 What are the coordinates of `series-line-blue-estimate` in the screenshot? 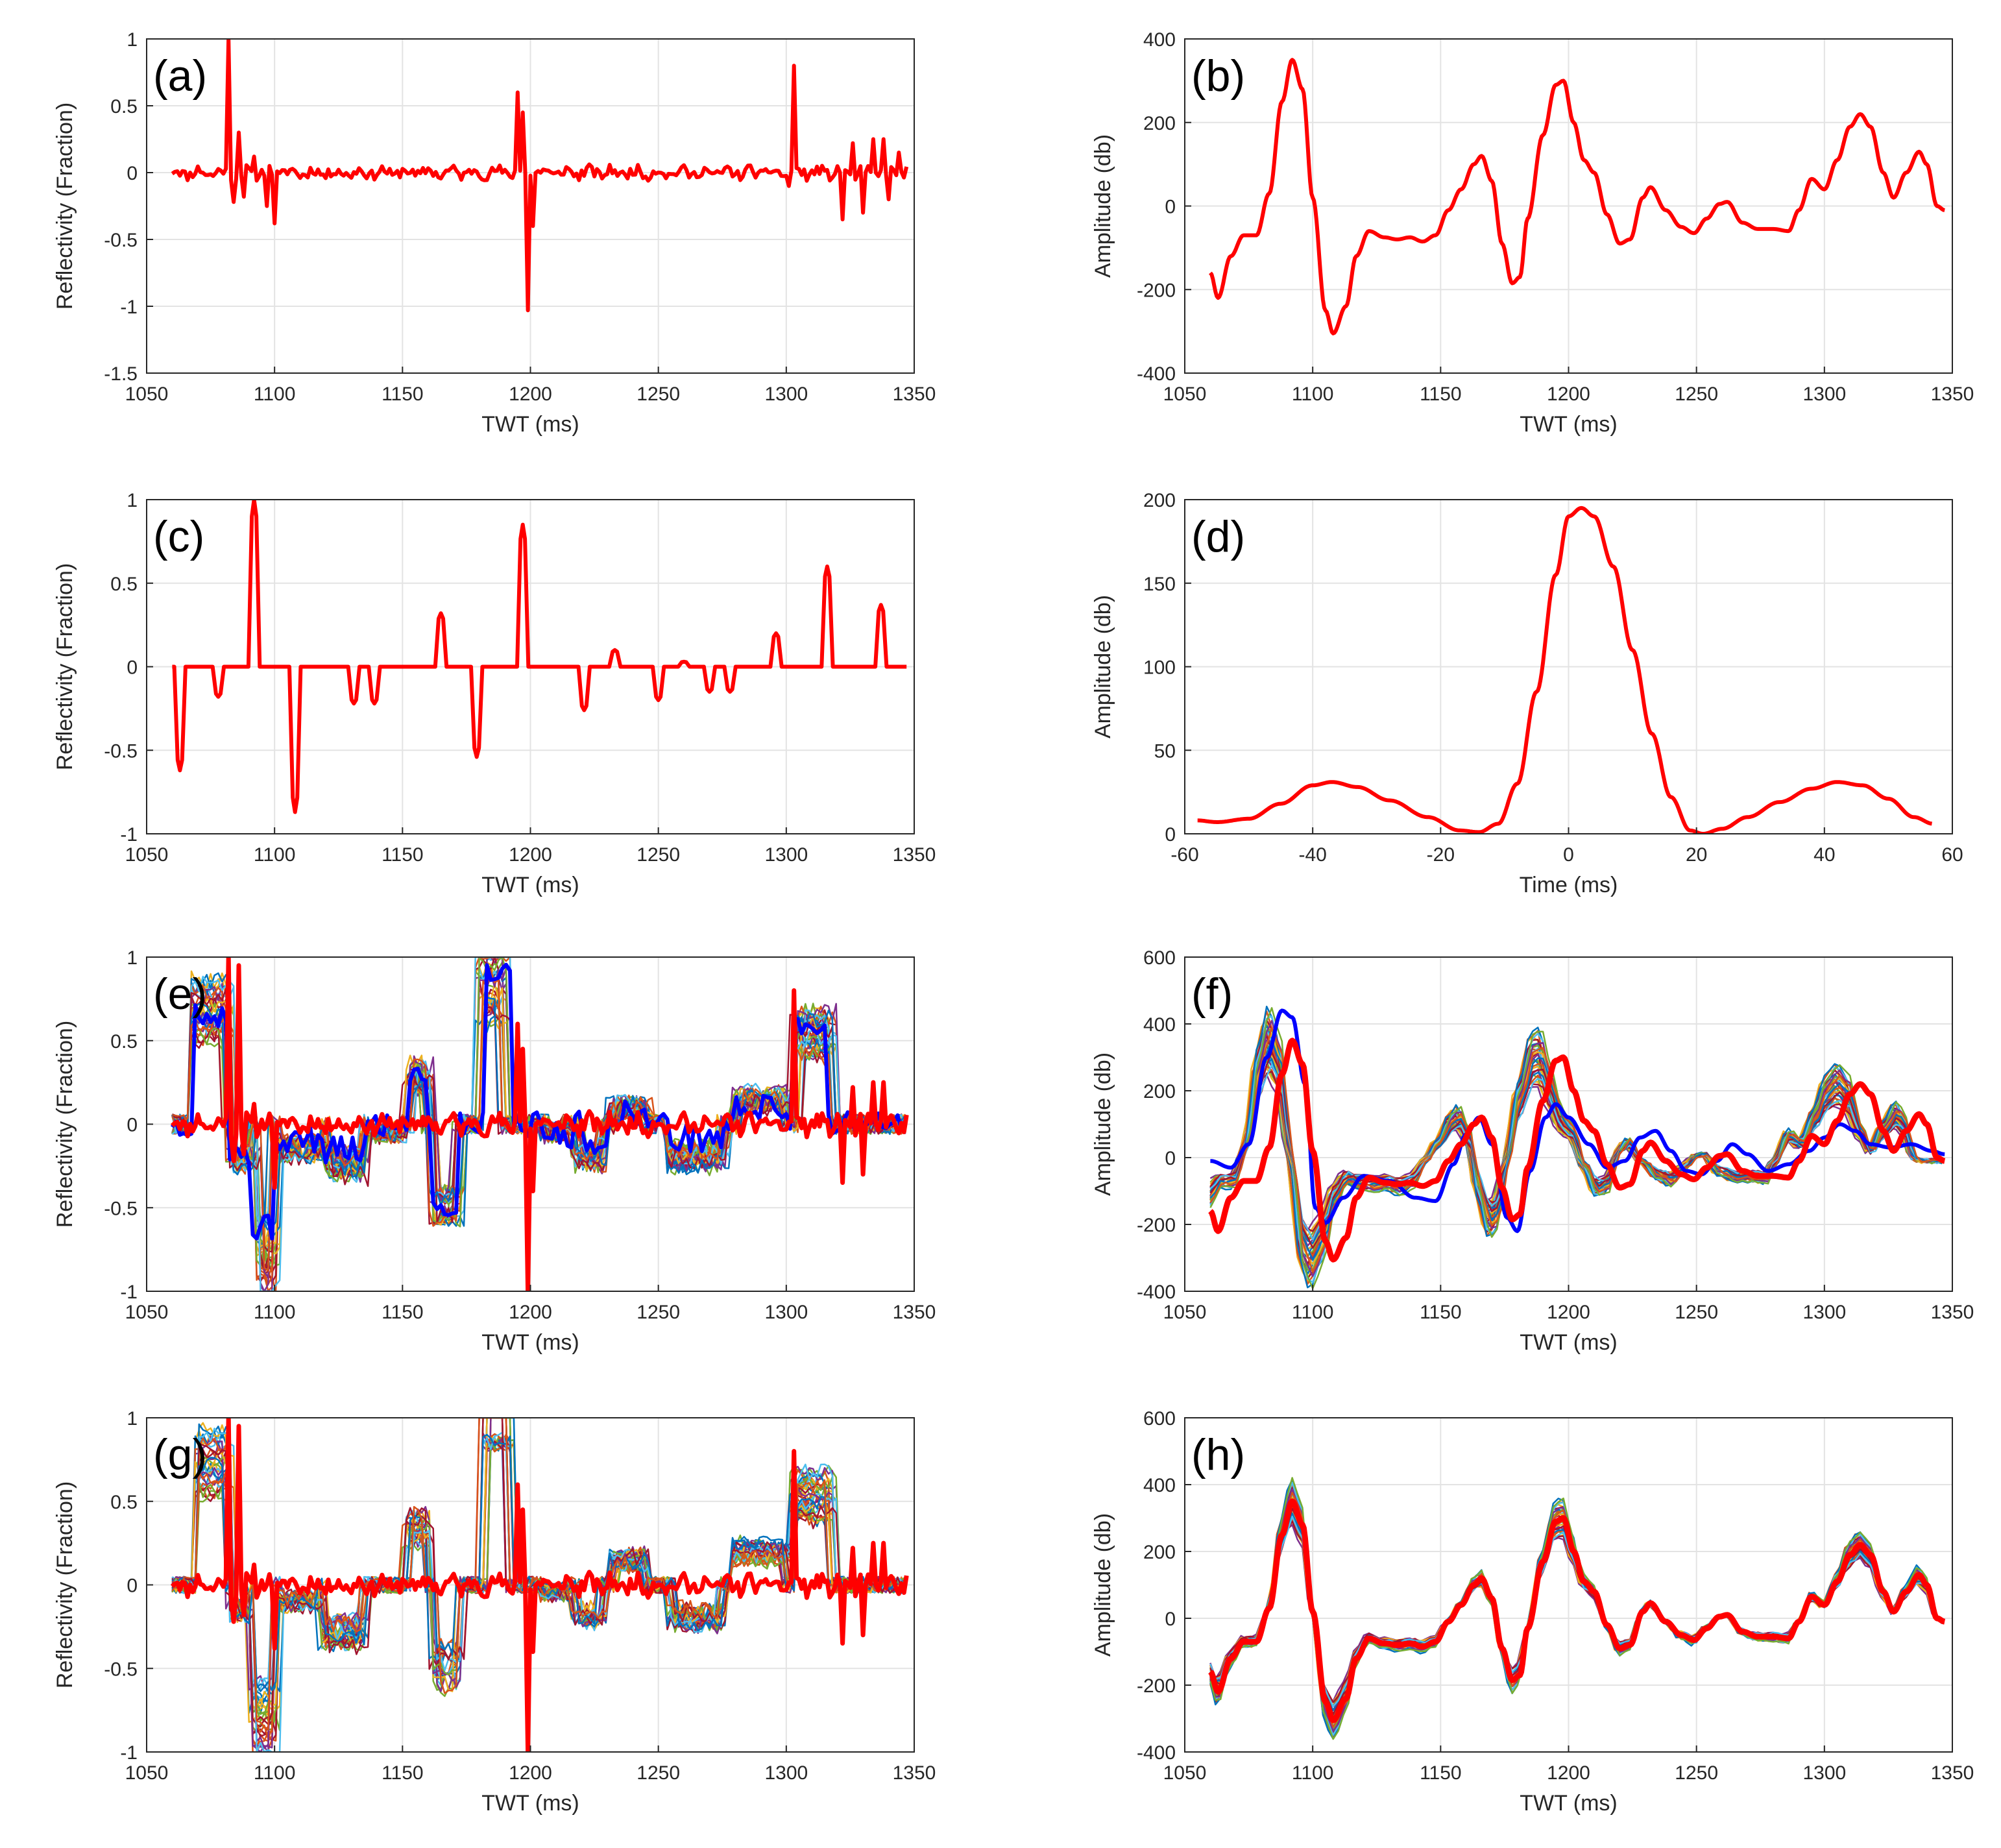 It's located at (1577, 1121).